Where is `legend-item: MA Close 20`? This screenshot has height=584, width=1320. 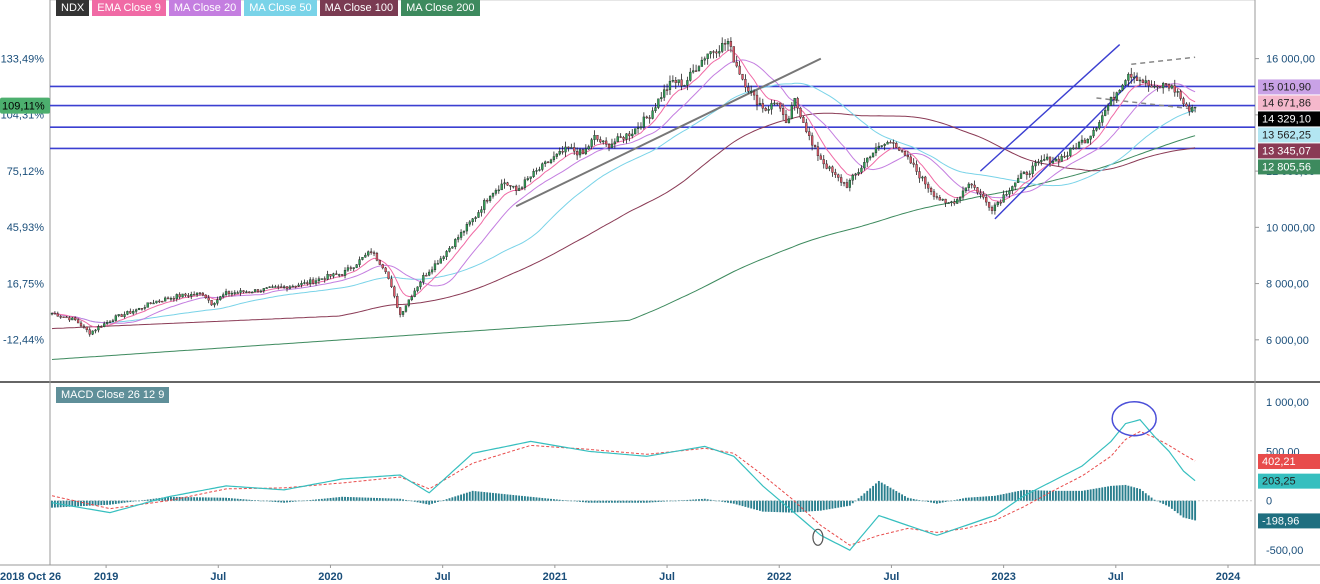
legend-item: MA Close 20 is located at coordinates (205, 8).